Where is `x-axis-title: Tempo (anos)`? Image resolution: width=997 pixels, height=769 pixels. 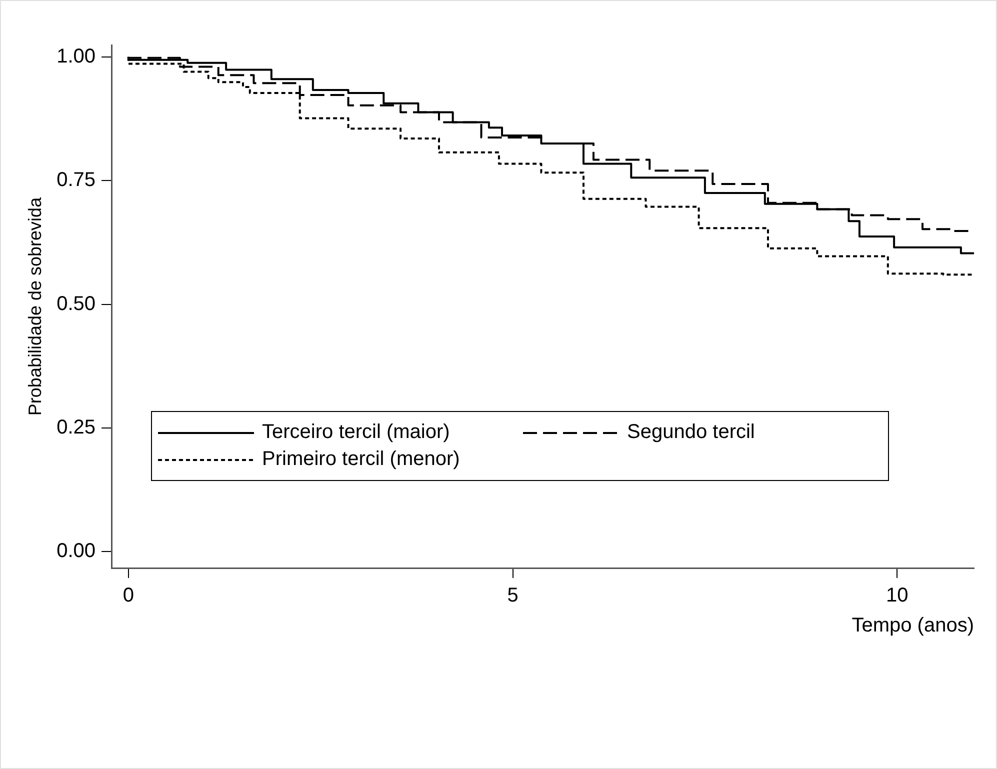 x-axis-title: Tempo (anos) is located at coordinates (913, 625).